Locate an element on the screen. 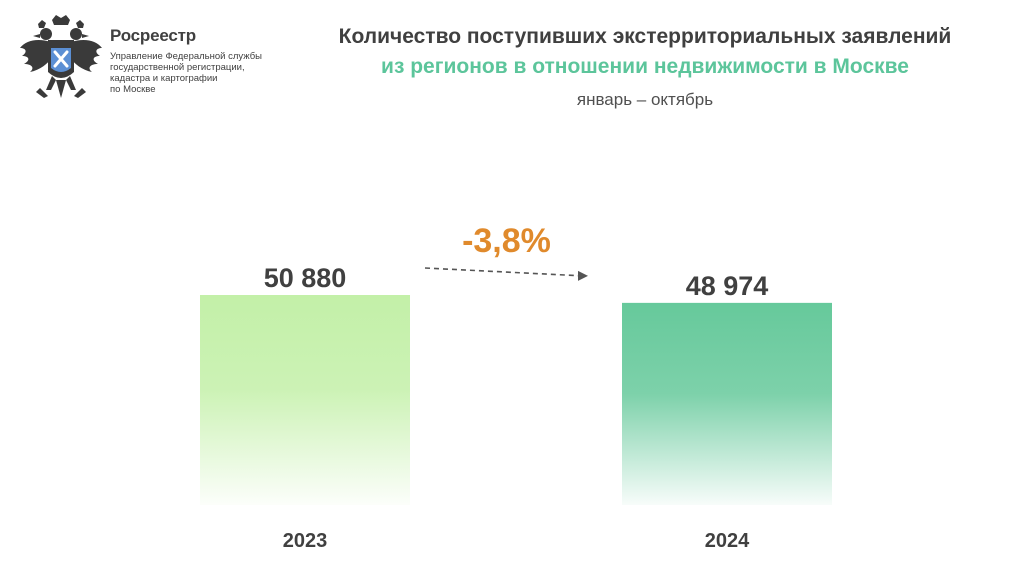  category-label-2023: 2023 is located at coordinates (305, 541).